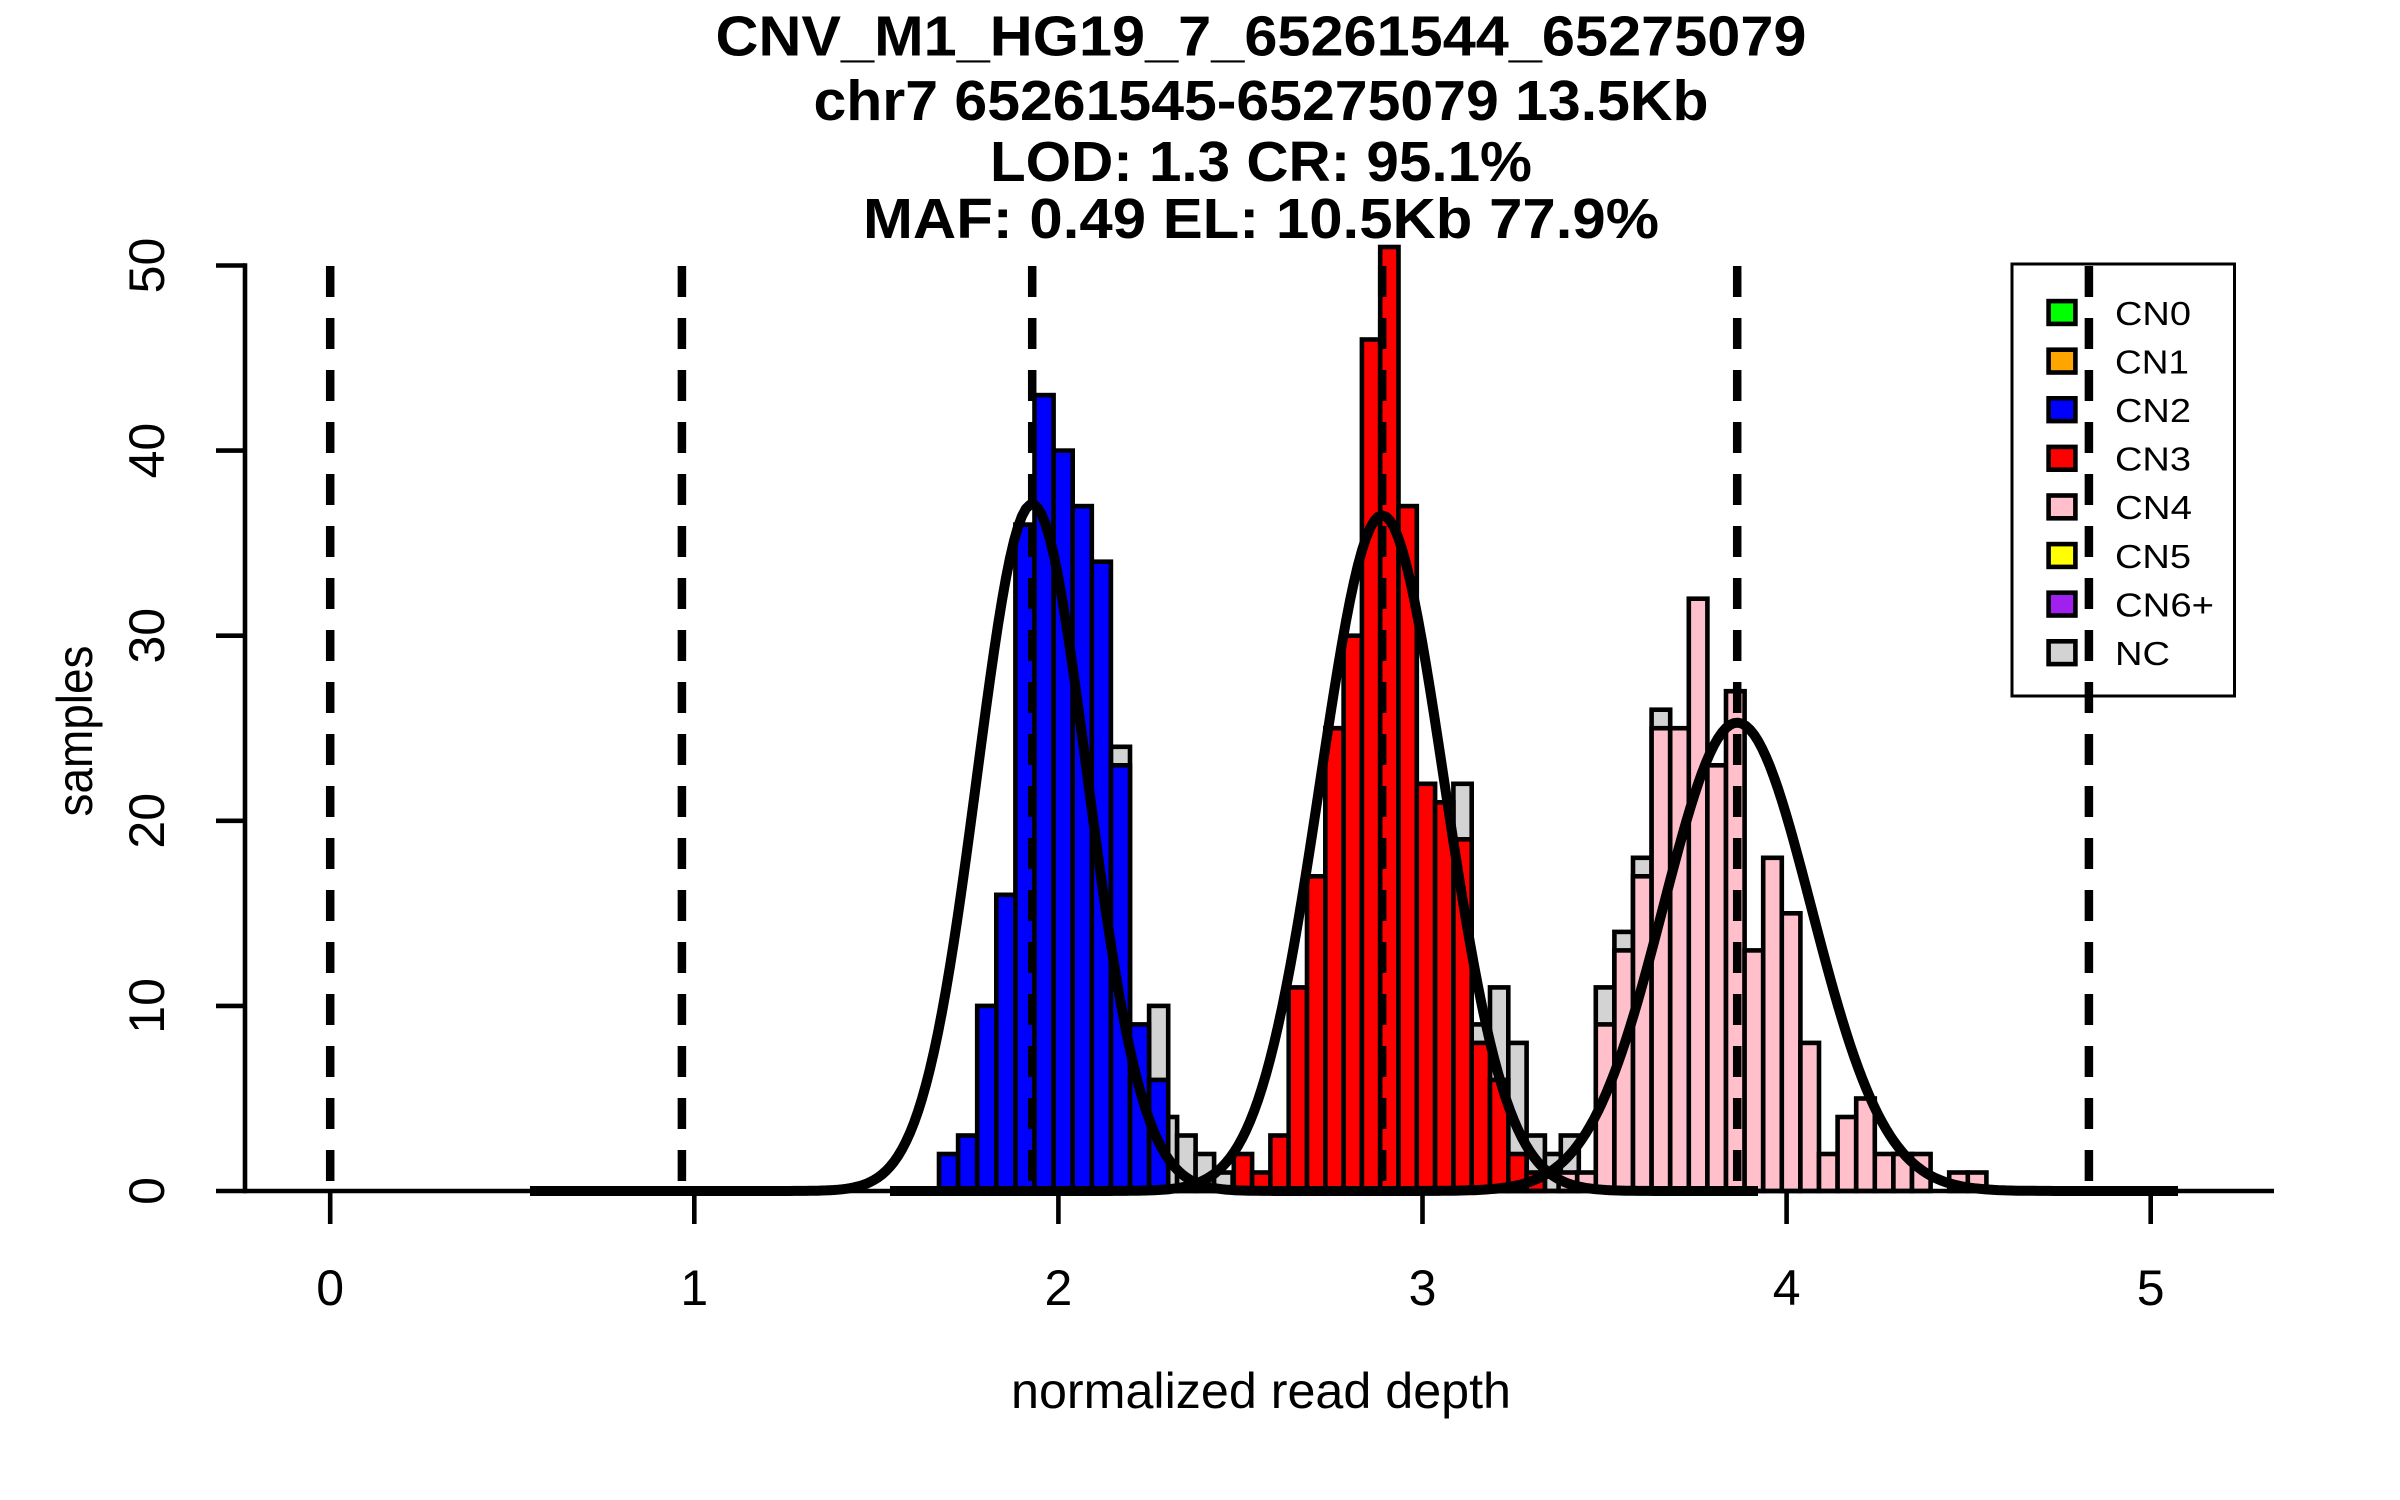  I want to click on svg-text:CNV_M1_HG19_7_65261544_6527507: CNV_M1_HG19_7_65261544_65275079, so click(1261, 37).